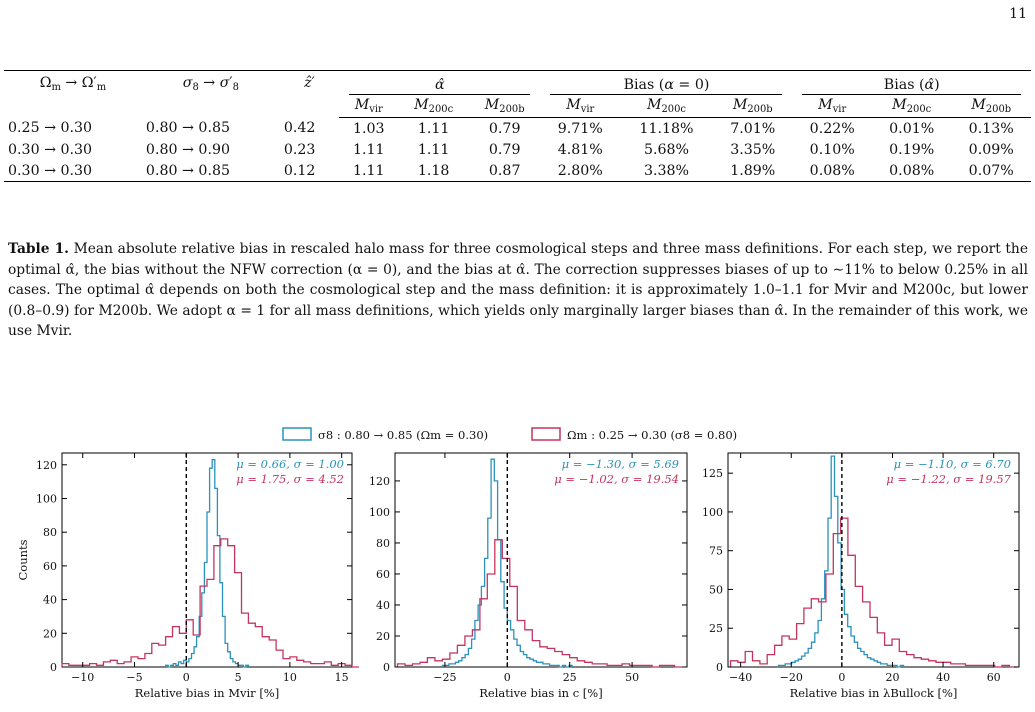 The height and width of the screenshot is (712, 1035). What do you see at coordinates (134, 677) in the screenshot?
I see `x-tick-label: −5` at bounding box center [134, 677].